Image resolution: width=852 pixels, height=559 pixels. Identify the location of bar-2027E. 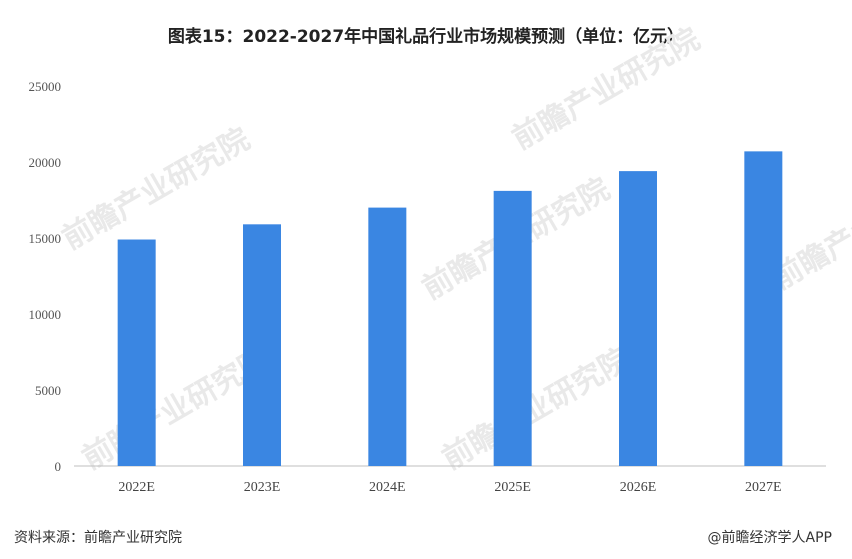
(763, 309).